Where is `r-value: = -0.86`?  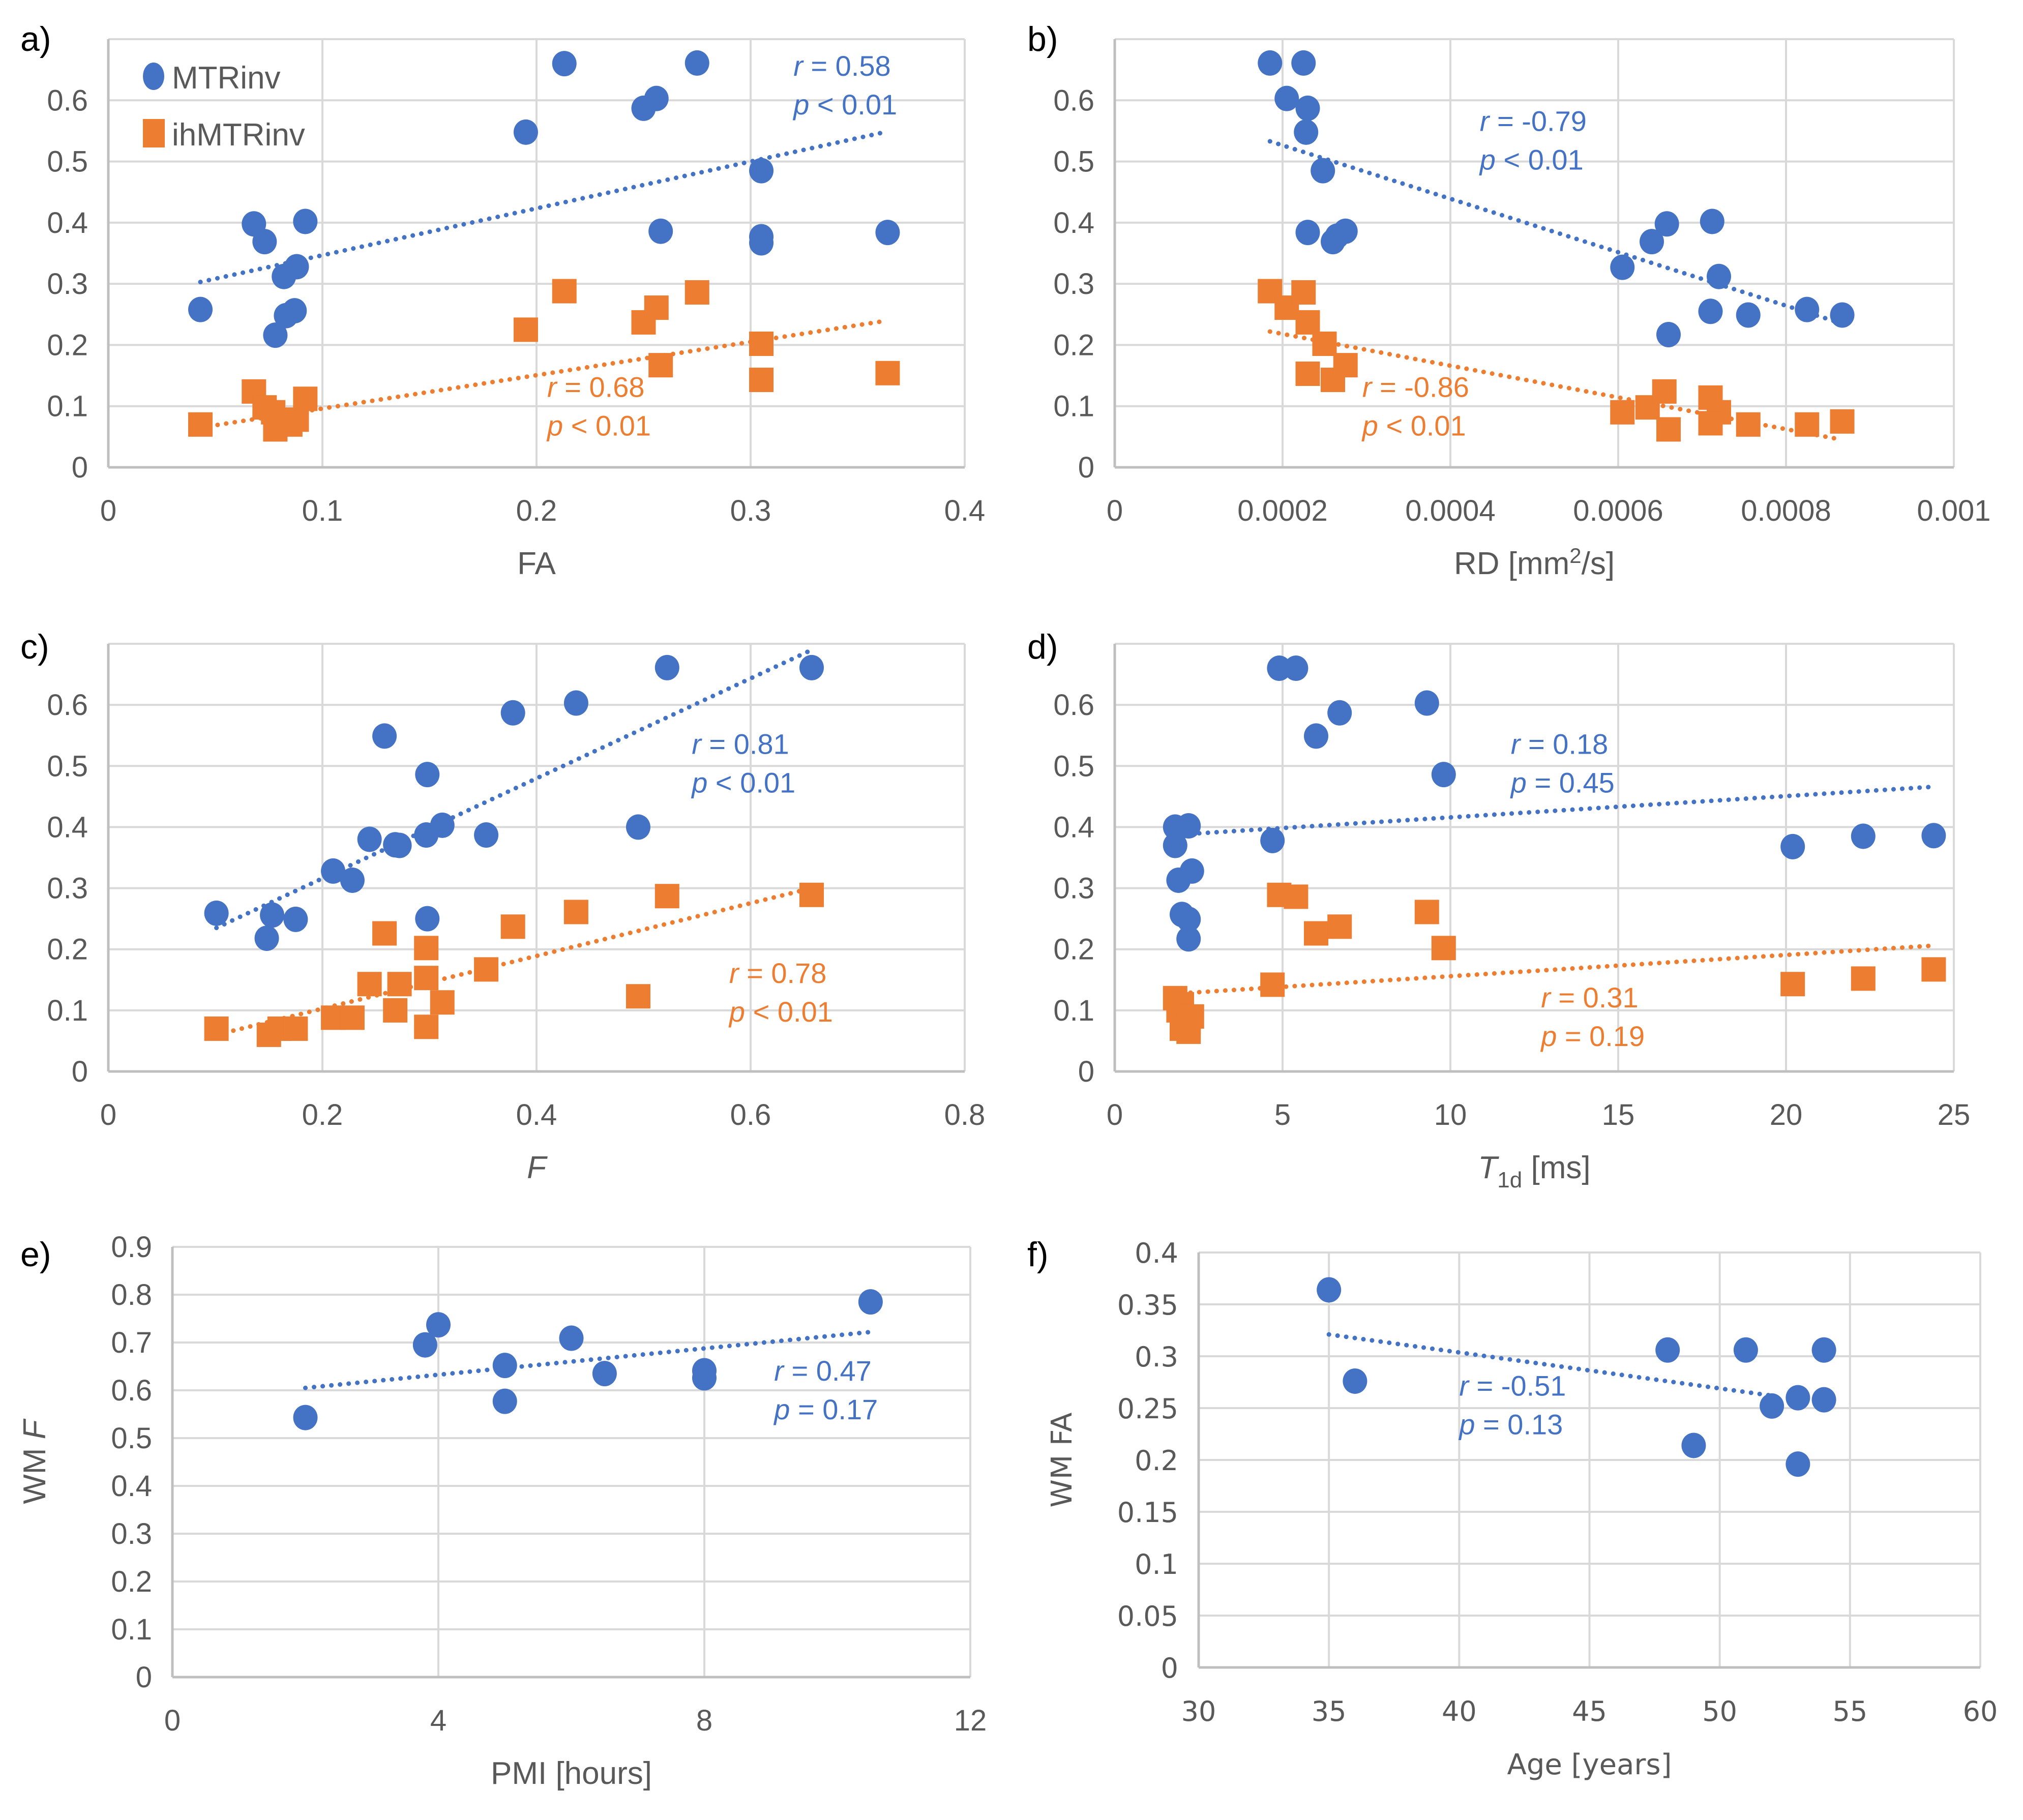
r-value: = -0.86 is located at coordinates (1420, 387).